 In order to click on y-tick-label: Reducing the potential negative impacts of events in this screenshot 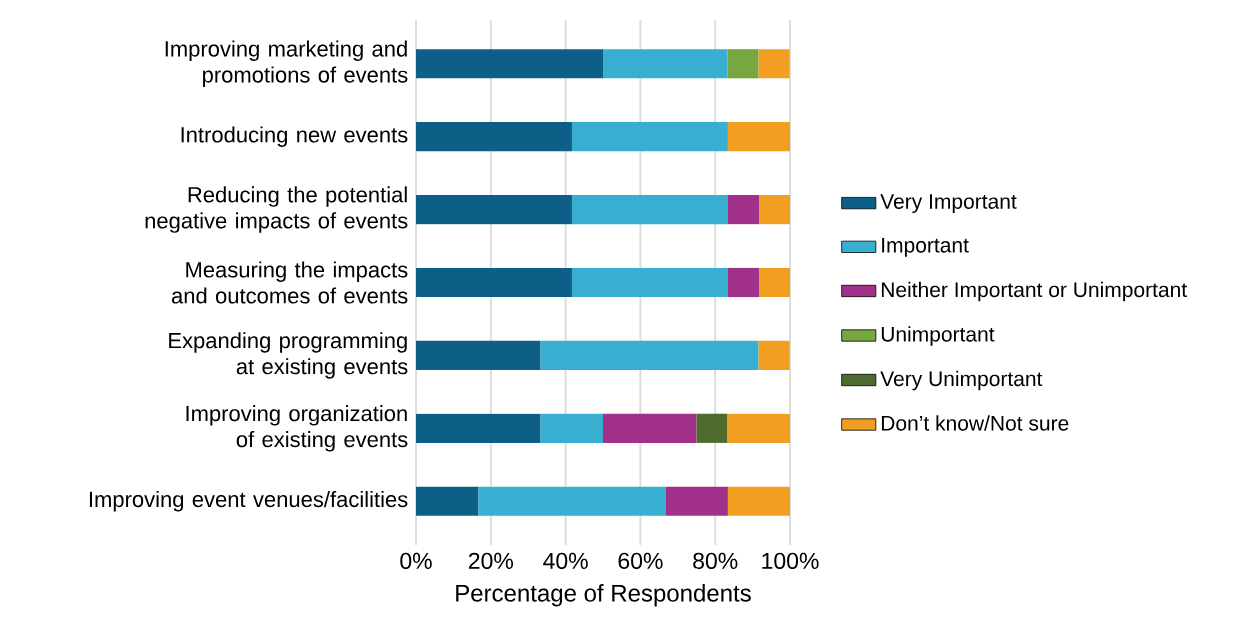, I will do `click(276, 209)`.